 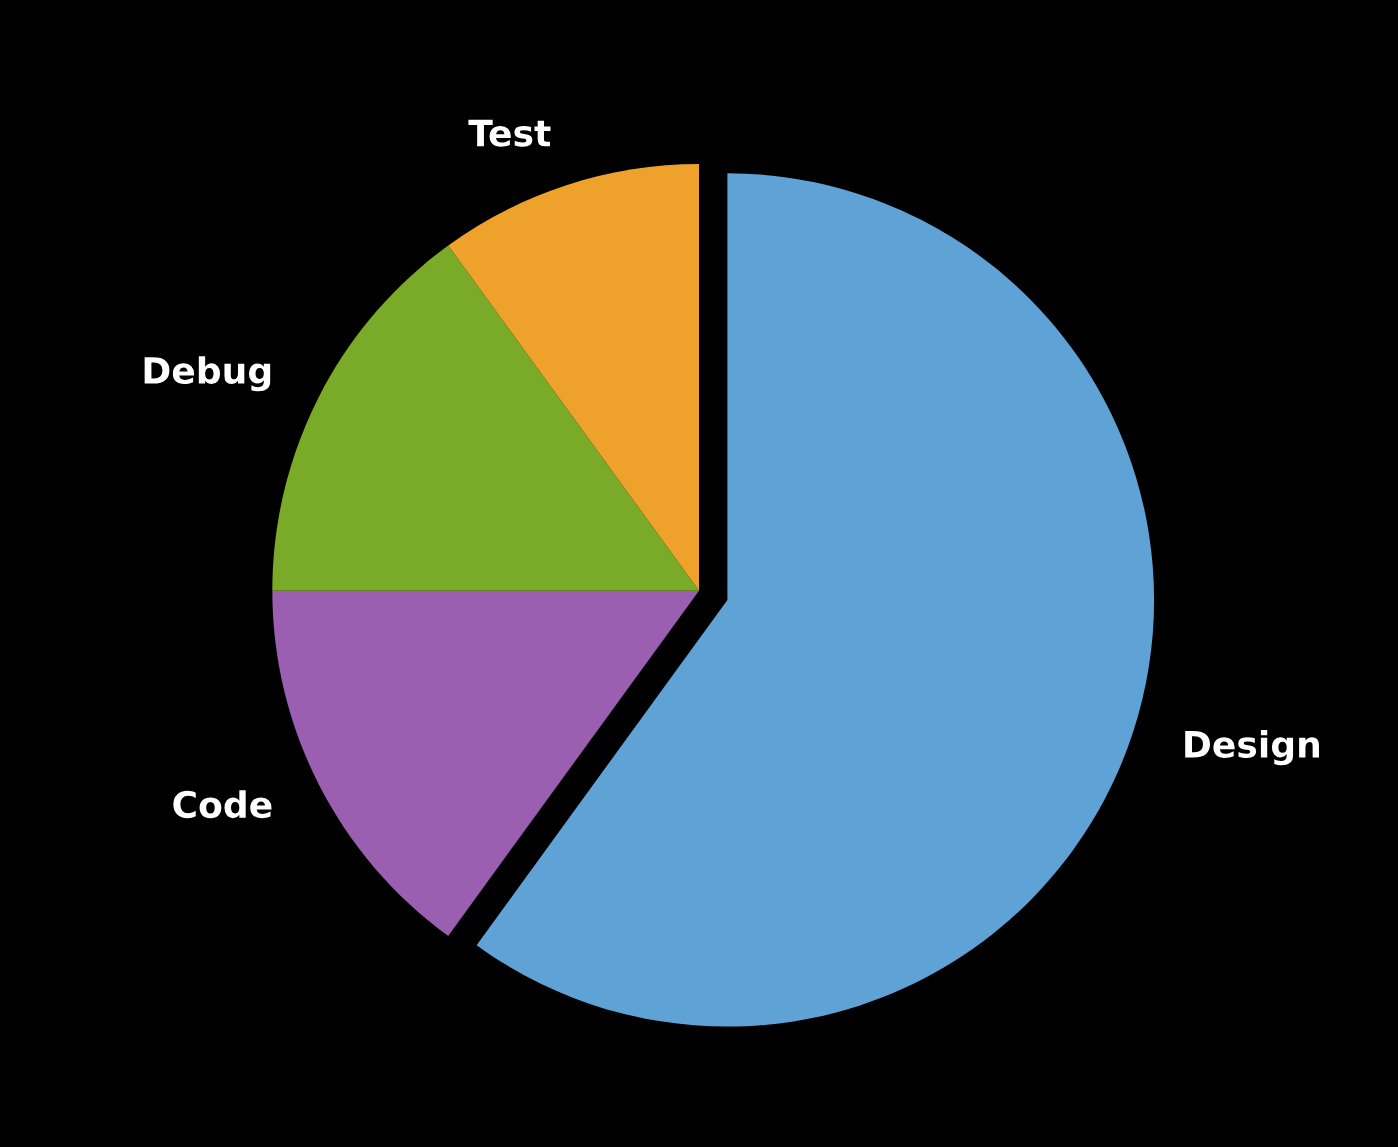 I want to click on slice-label: Code, so click(x=222, y=804).